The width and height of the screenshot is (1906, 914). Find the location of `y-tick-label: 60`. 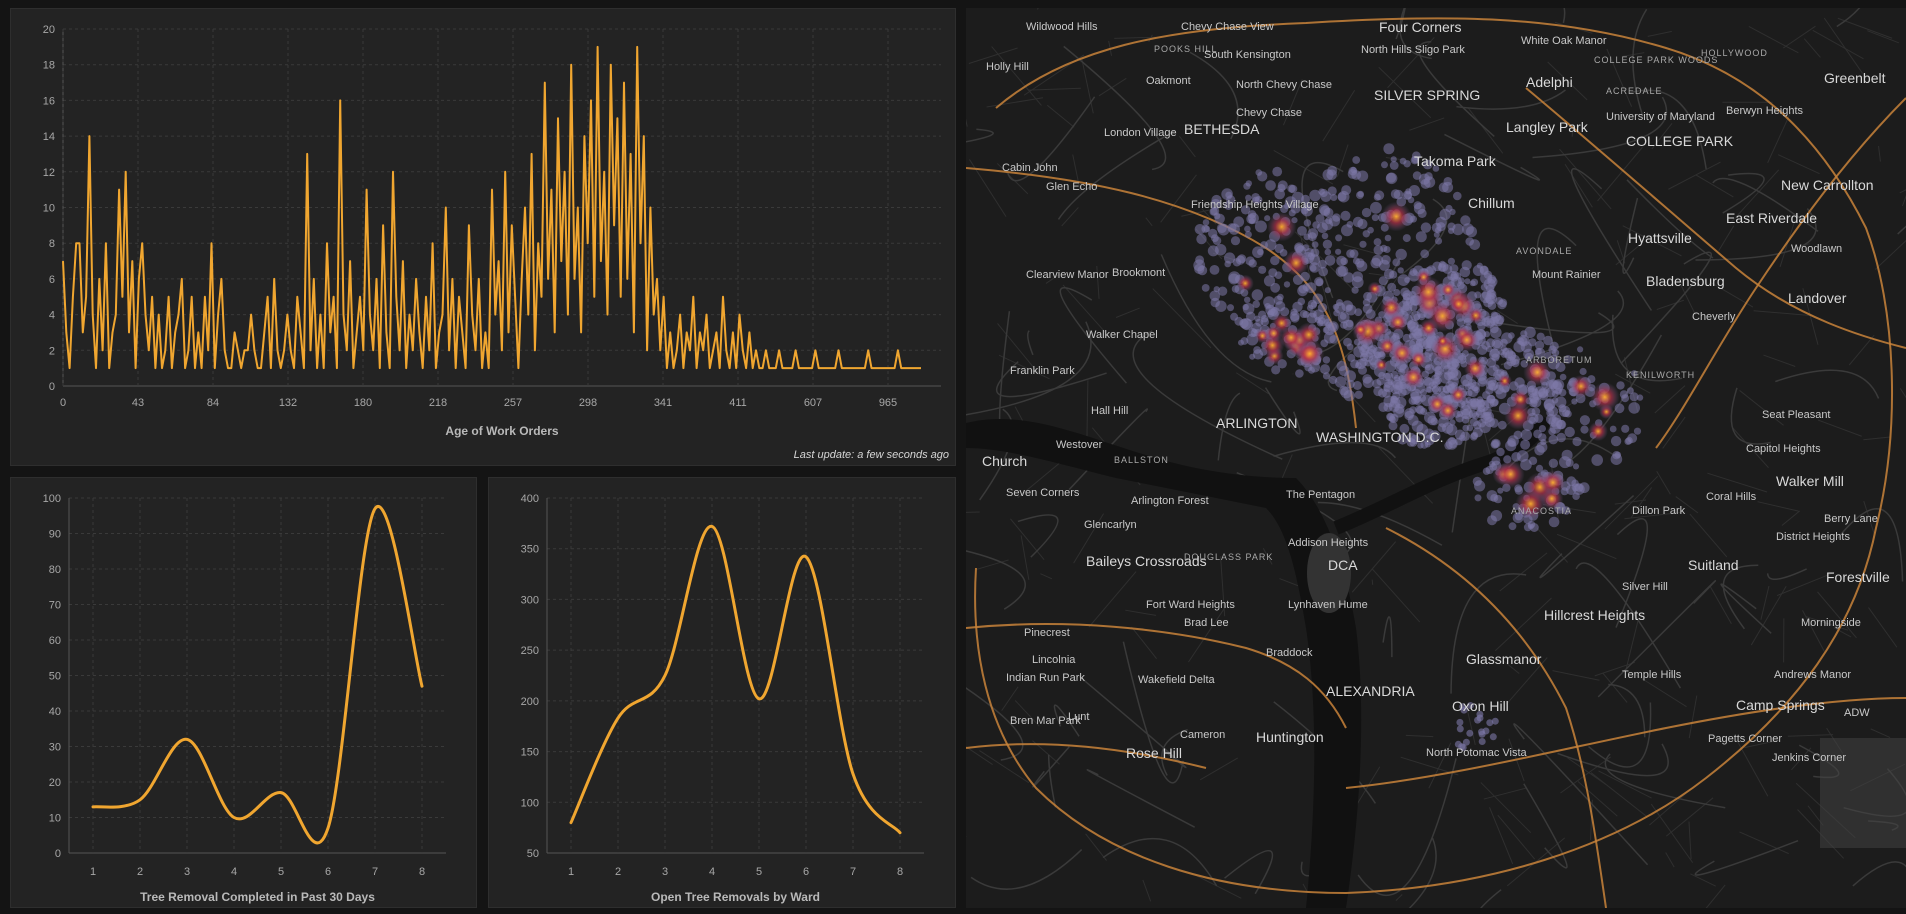

y-tick-label: 60 is located at coordinates (55, 641).